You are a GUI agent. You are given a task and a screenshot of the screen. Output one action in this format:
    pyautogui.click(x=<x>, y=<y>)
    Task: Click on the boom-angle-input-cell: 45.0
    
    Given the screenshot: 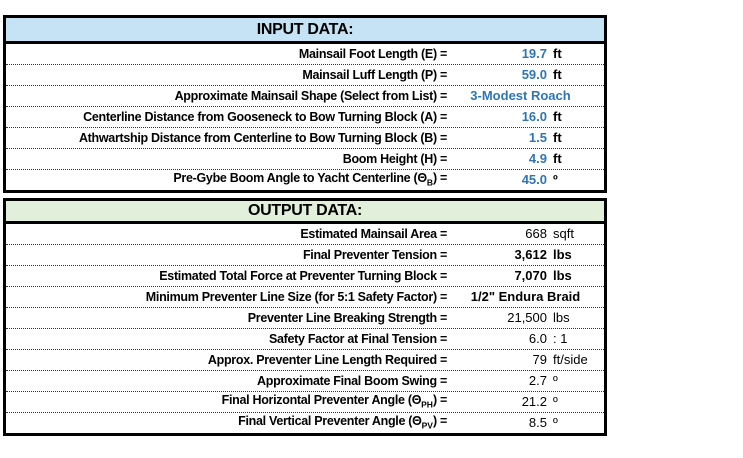 What is the action you would take?
    pyautogui.click(x=534, y=179)
    